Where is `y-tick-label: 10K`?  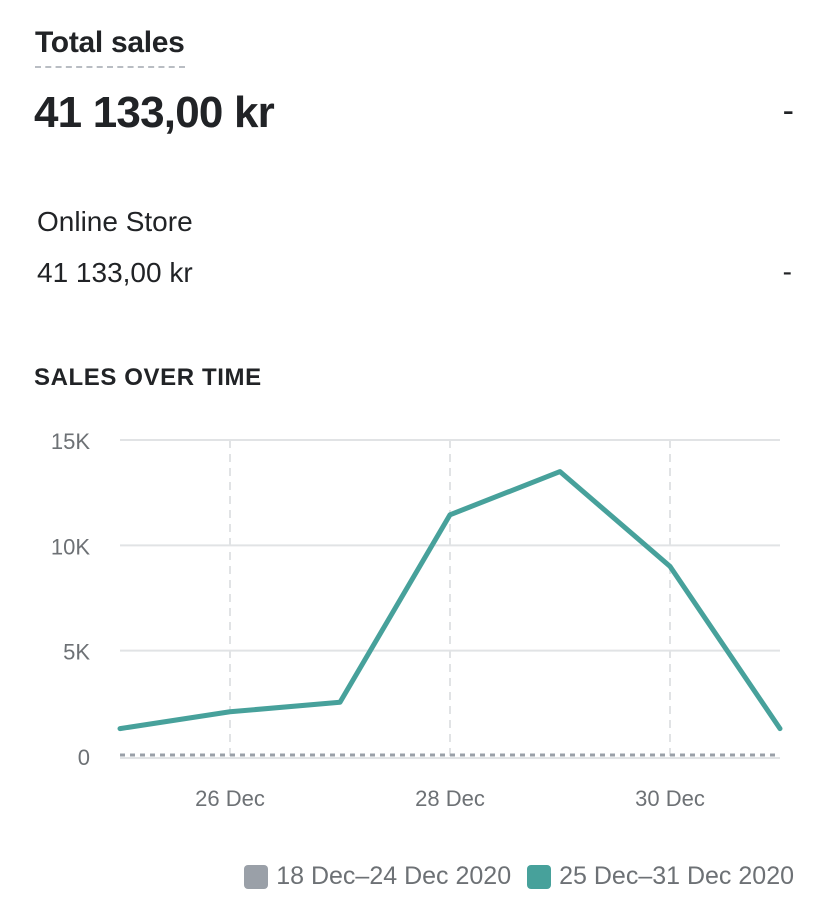 y-tick-label: 10K is located at coordinates (70, 546).